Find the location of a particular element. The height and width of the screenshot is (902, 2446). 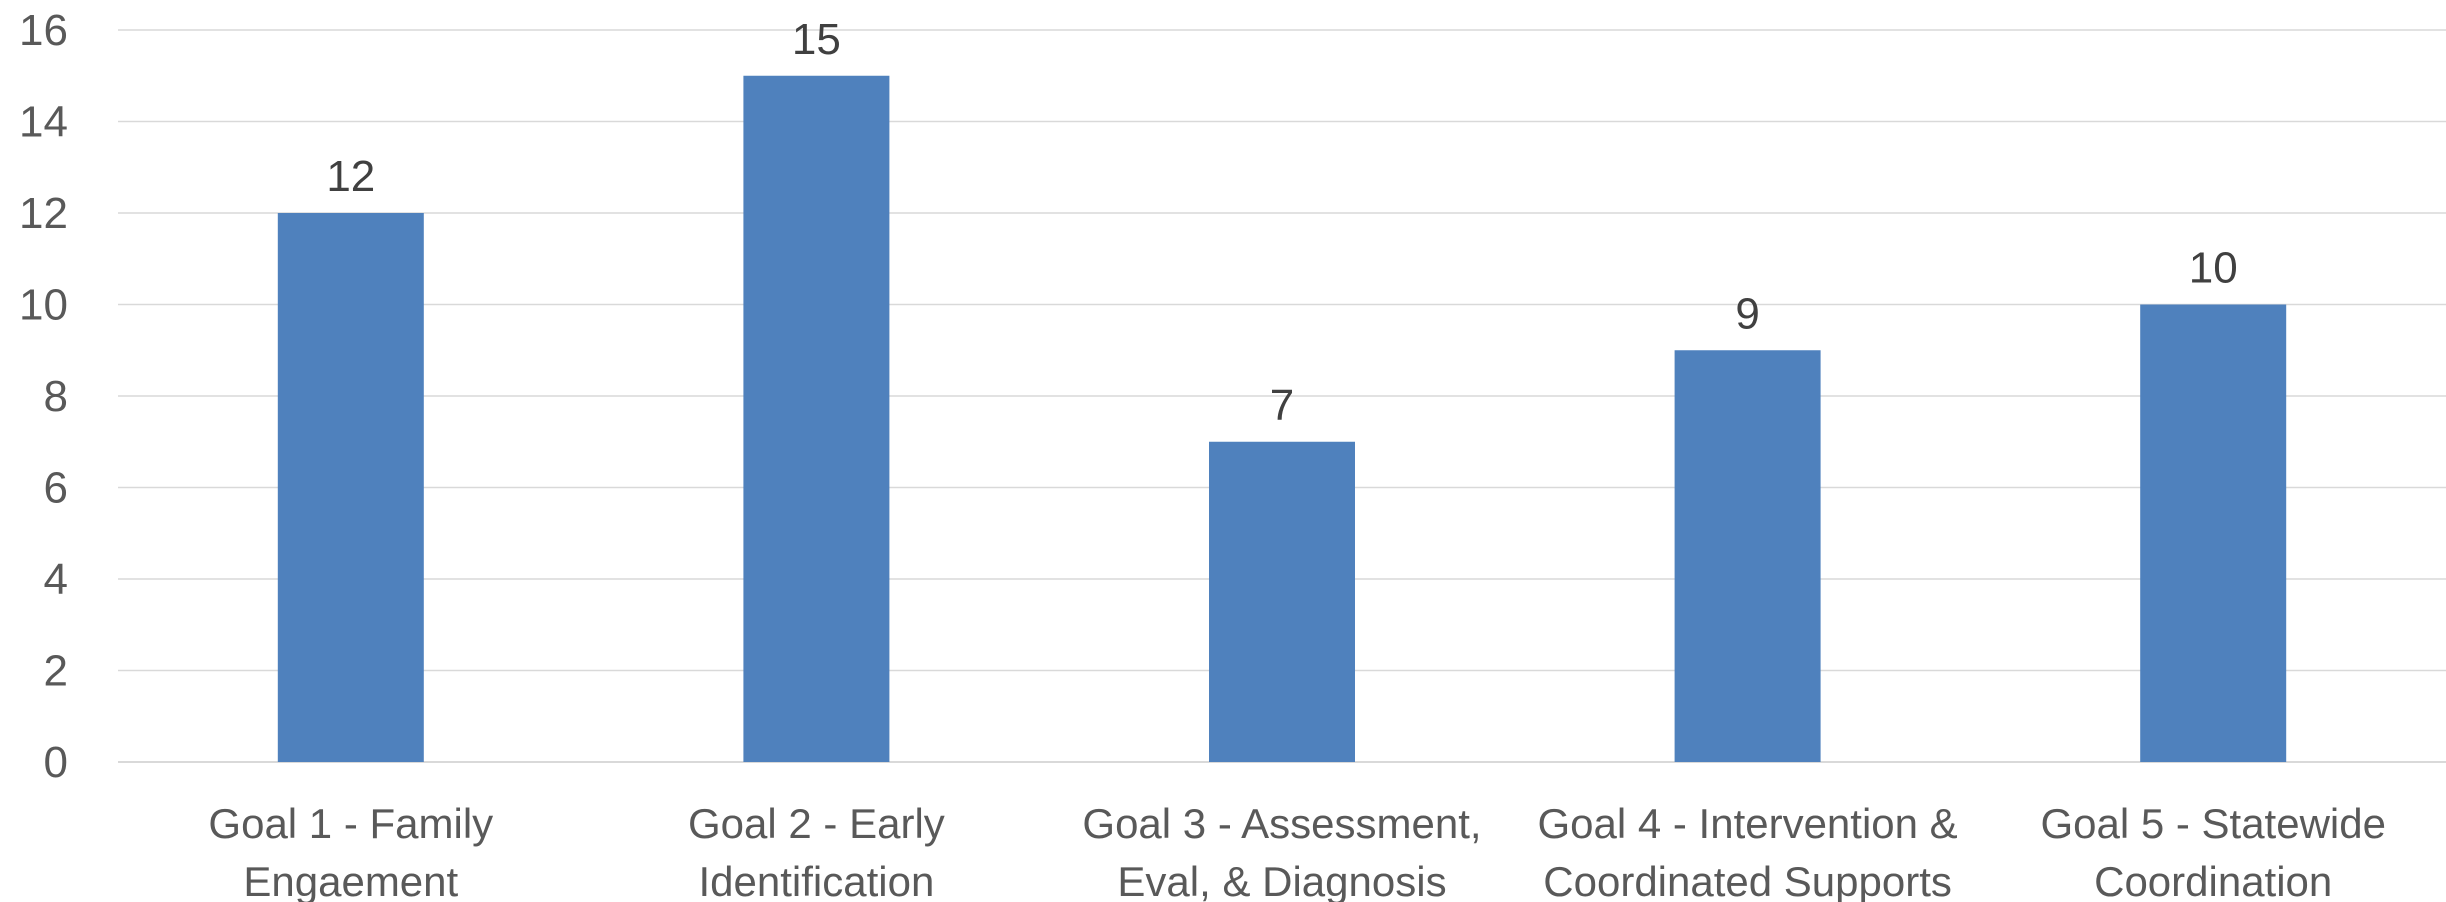

y-tick-label: 16 is located at coordinates (43, 30).